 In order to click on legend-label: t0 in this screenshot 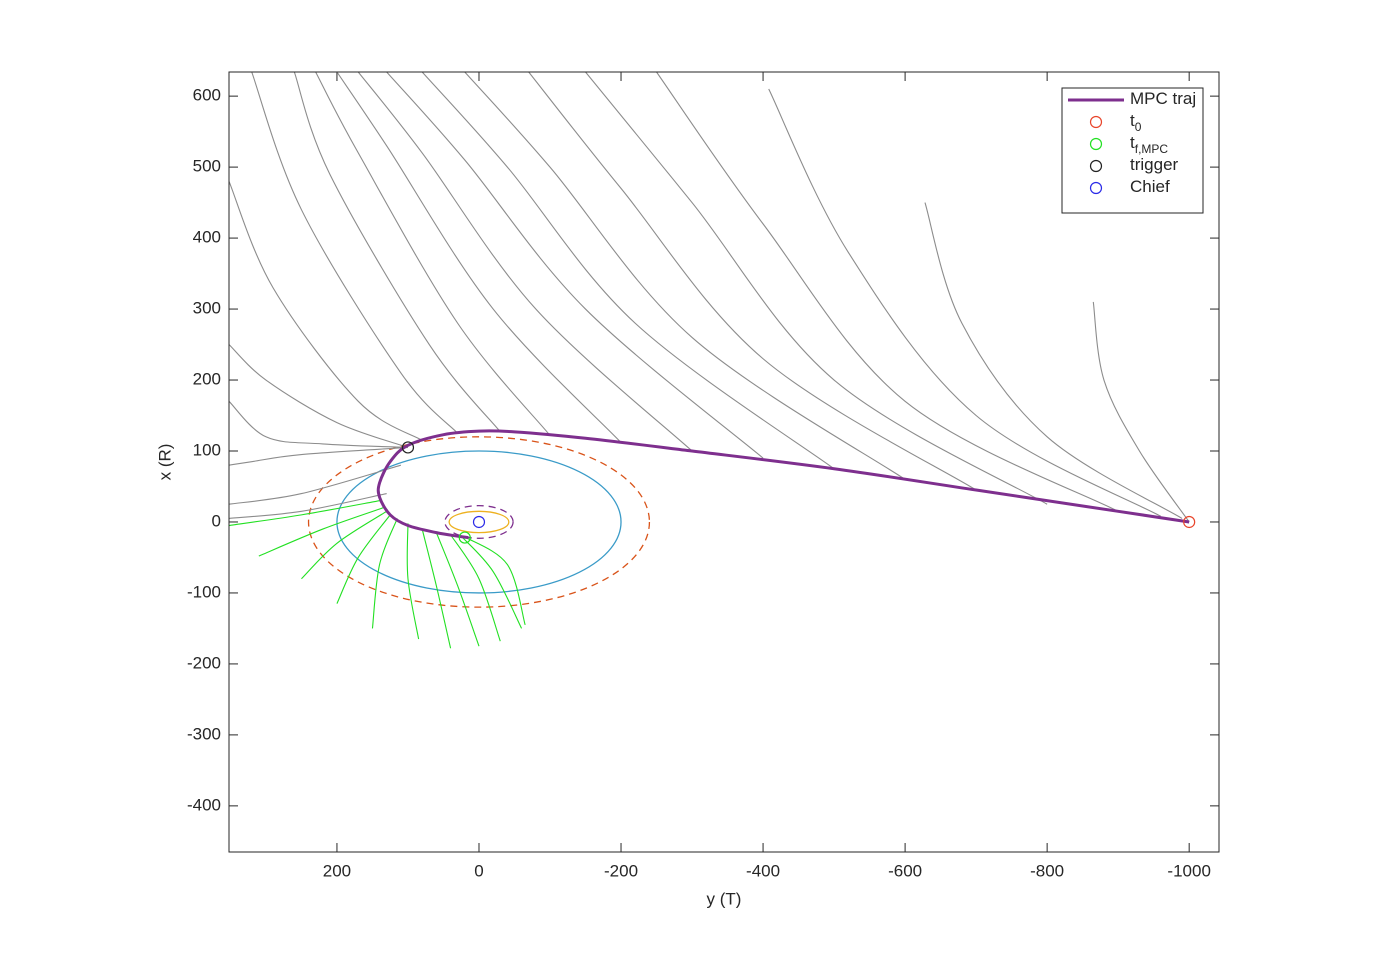, I will do `click(1136, 122)`.